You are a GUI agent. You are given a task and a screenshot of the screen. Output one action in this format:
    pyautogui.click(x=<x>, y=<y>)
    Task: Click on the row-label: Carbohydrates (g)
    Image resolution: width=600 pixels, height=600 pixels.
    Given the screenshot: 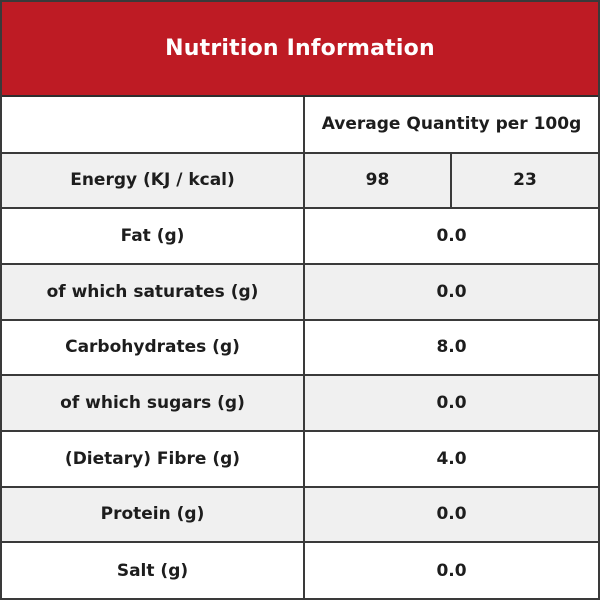 What is the action you would take?
    pyautogui.click(x=153, y=347)
    